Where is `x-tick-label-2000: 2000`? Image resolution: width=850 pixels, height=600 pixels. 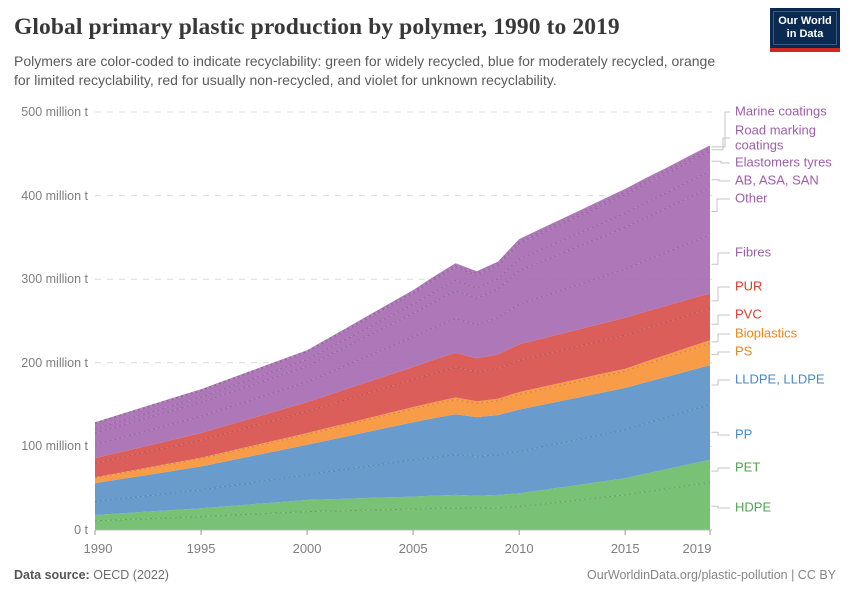 x-tick-label-2000: 2000 is located at coordinates (307, 548).